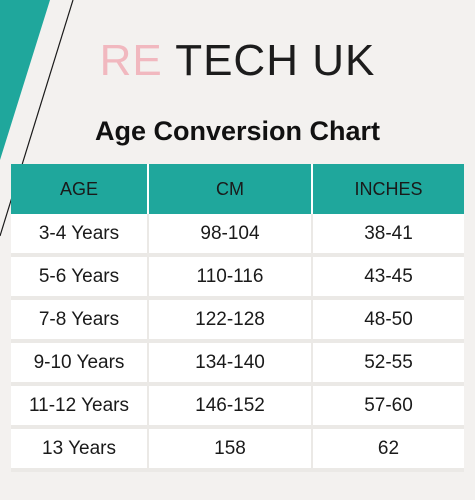 The image size is (475, 500). I want to click on brand-logo: RE TECH UK, so click(237, 61).